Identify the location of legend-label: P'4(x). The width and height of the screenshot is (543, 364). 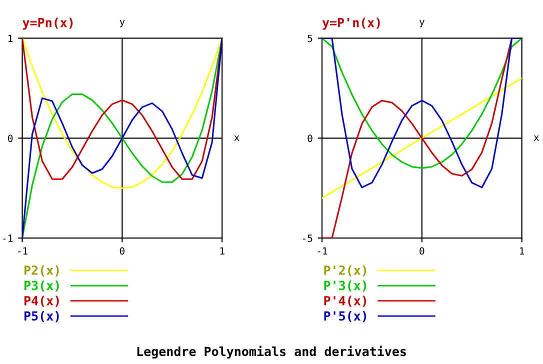
(345, 301).